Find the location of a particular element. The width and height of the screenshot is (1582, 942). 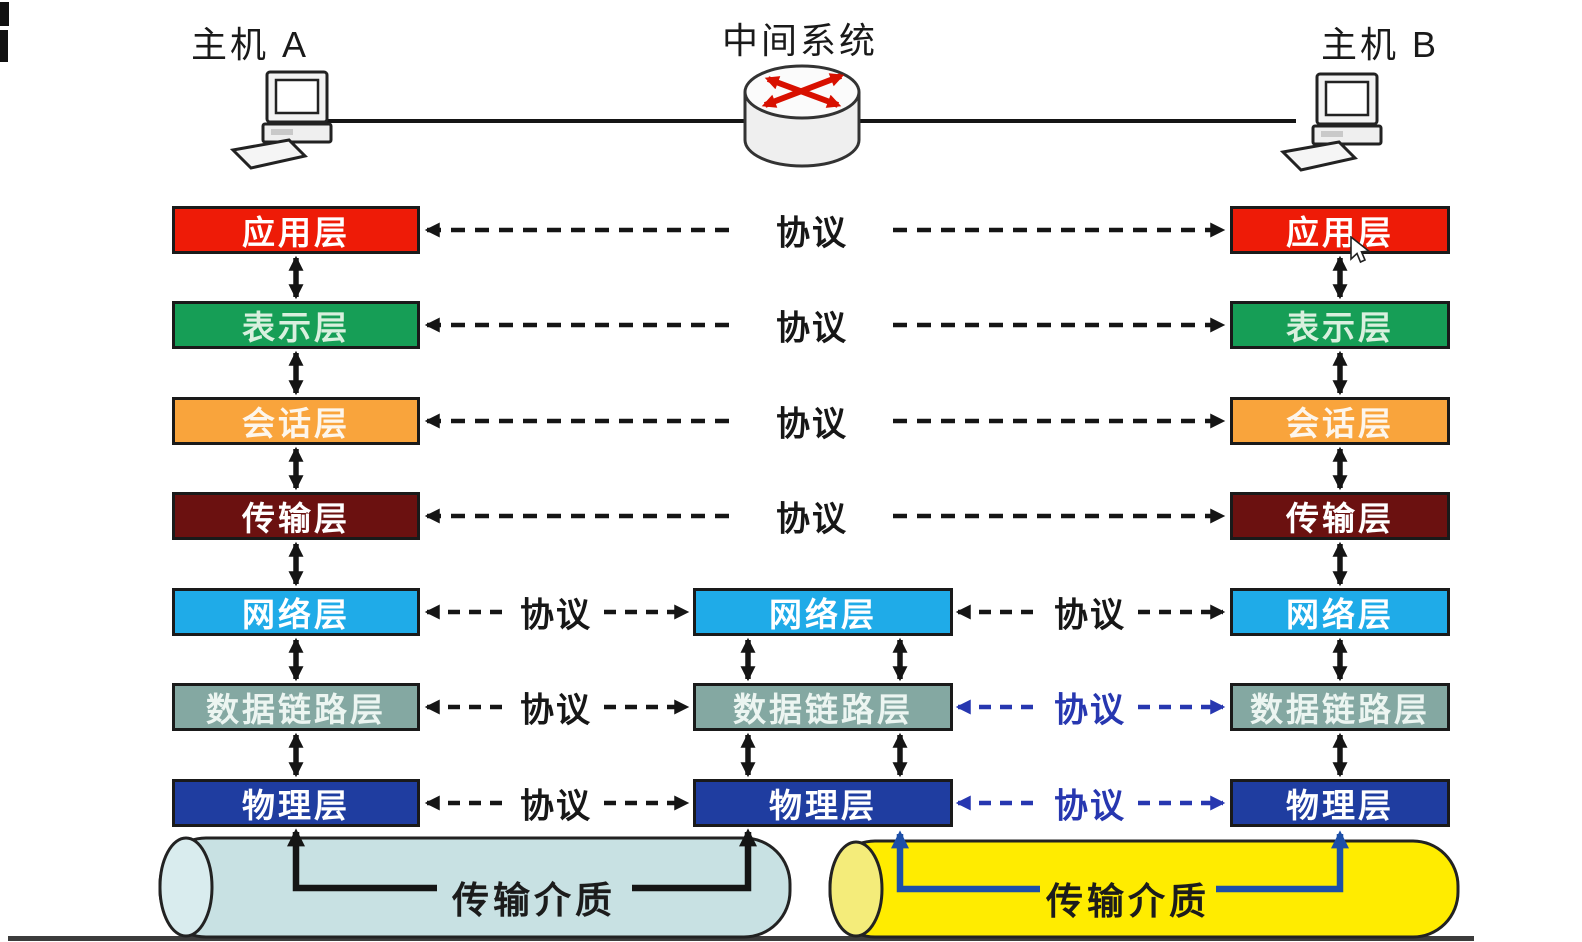

middle-system-title: 中间系统 is located at coordinates (800, 40).